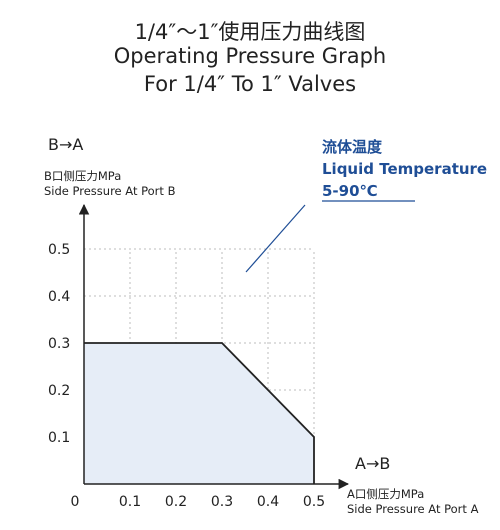 The image size is (500, 530). I want to click on x-direction-label: A→B, so click(372, 463).